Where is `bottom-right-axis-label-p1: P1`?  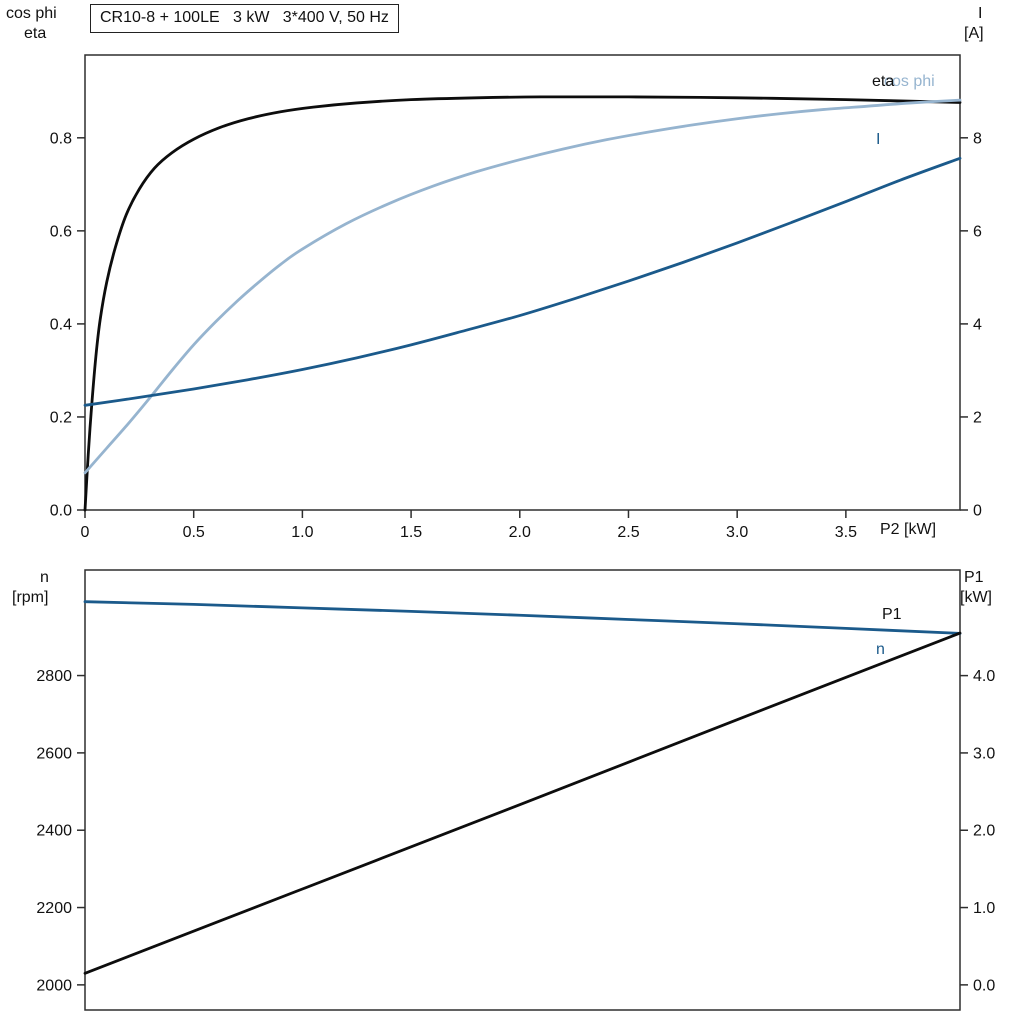 bottom-right-axis-label-p1: P1 is located at coordinates (974, 577).